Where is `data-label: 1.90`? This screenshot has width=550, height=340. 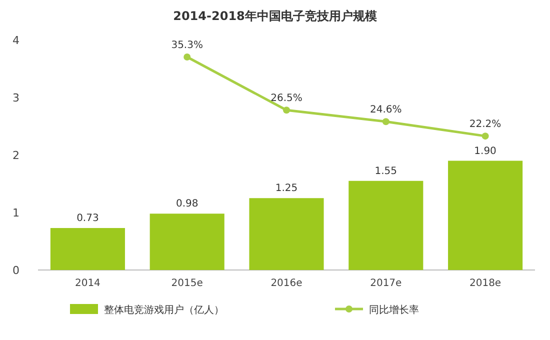 data-label: 1.90 is located at coordinates (485, 151).